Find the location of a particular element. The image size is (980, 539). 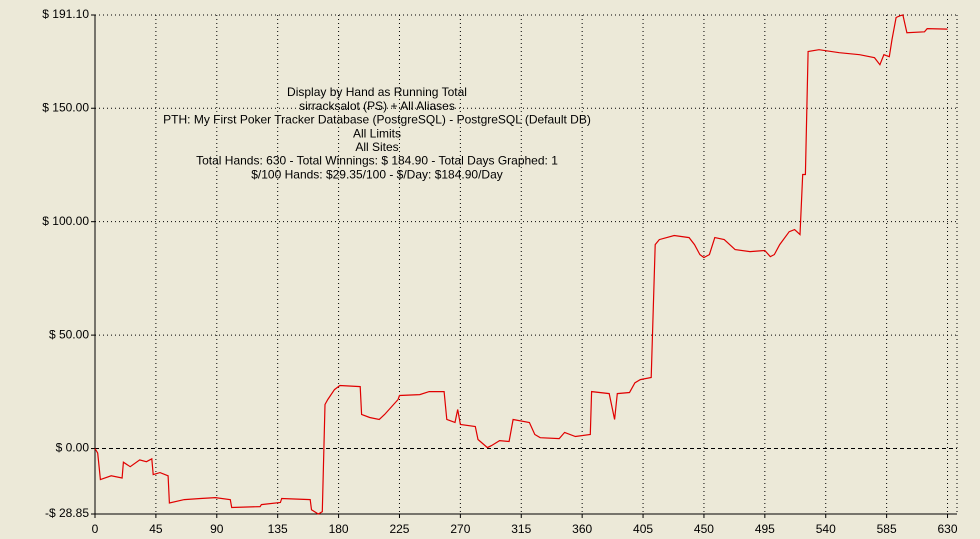

x-tick-label: 540 is located at coordinates (826, 529).